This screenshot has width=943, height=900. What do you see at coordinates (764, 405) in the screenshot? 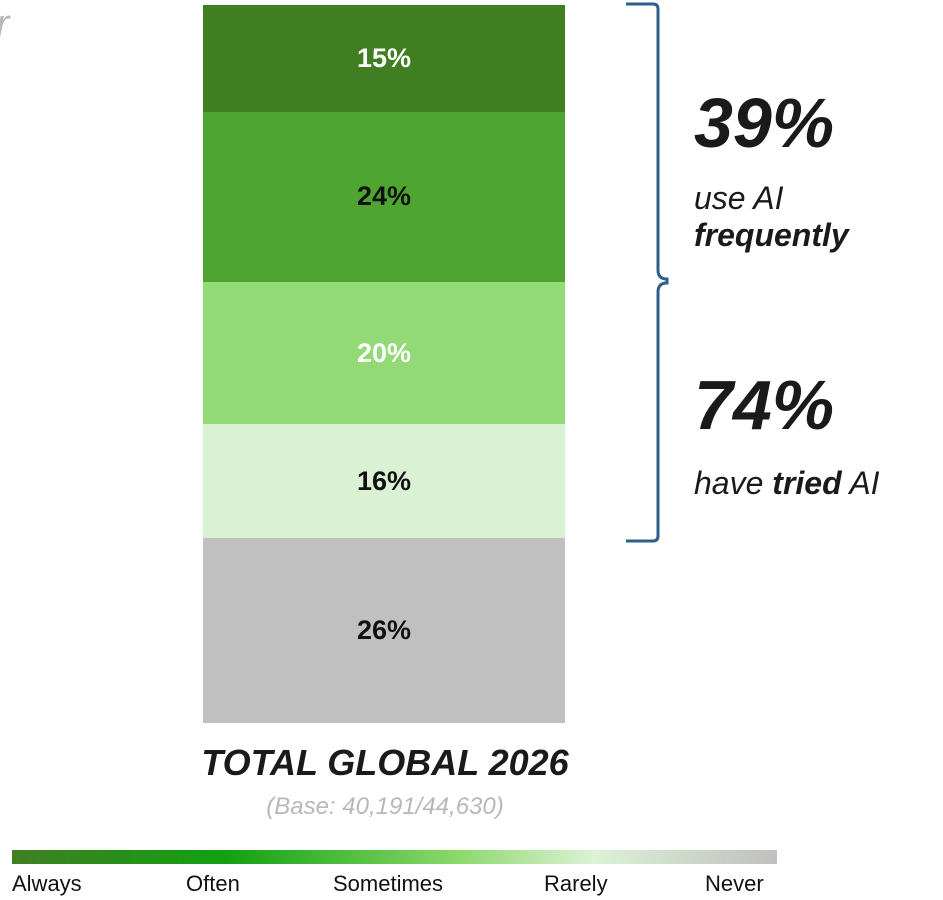
I see `annotation-tried-value: 74%` at bounding box center [764, 405].